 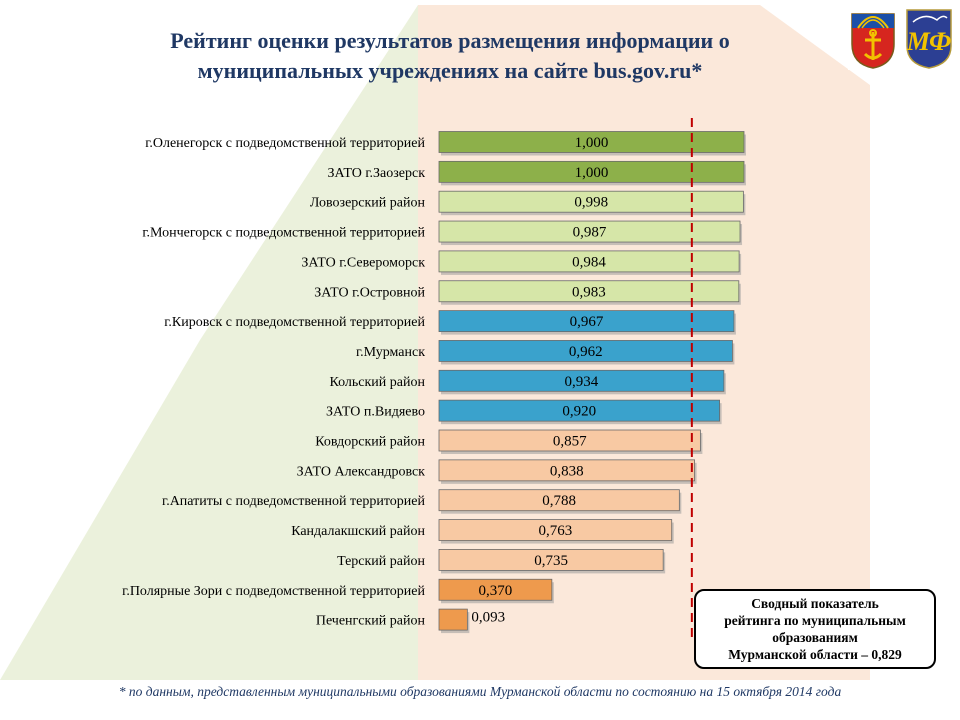 I want to click on summary-line-3: образованиям, so click(x=815, y=637).